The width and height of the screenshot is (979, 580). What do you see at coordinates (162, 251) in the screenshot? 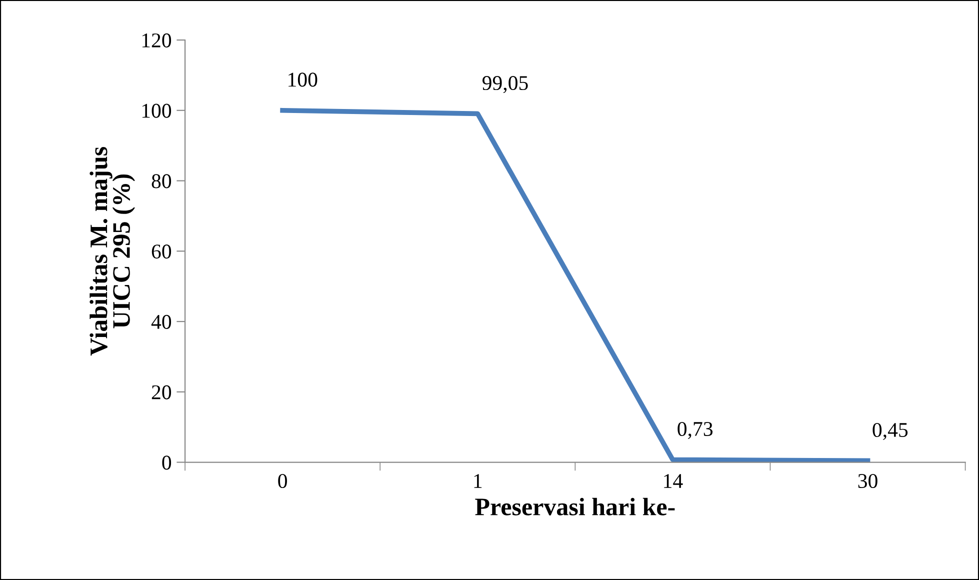
I see `y-tick-label: 60` at bounding box center [162, 251].